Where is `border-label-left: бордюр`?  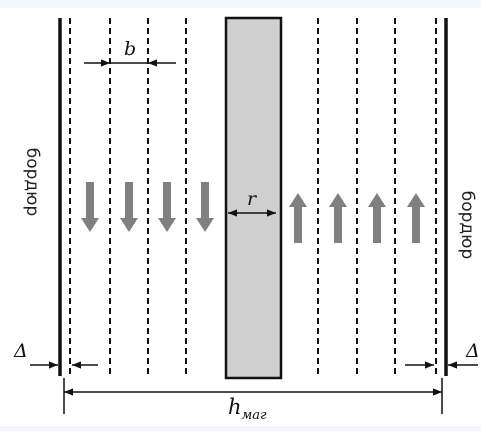 border-label-left: бордюр is located at coordinates (32, 182).